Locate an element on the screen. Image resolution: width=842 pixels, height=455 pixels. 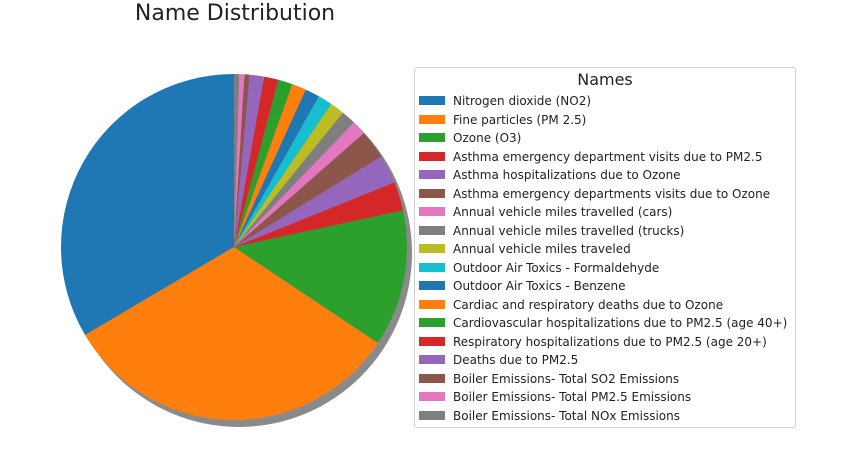
legend-label: Outdoor Air Toxics - Benzene is located at coordinates (539, 286).